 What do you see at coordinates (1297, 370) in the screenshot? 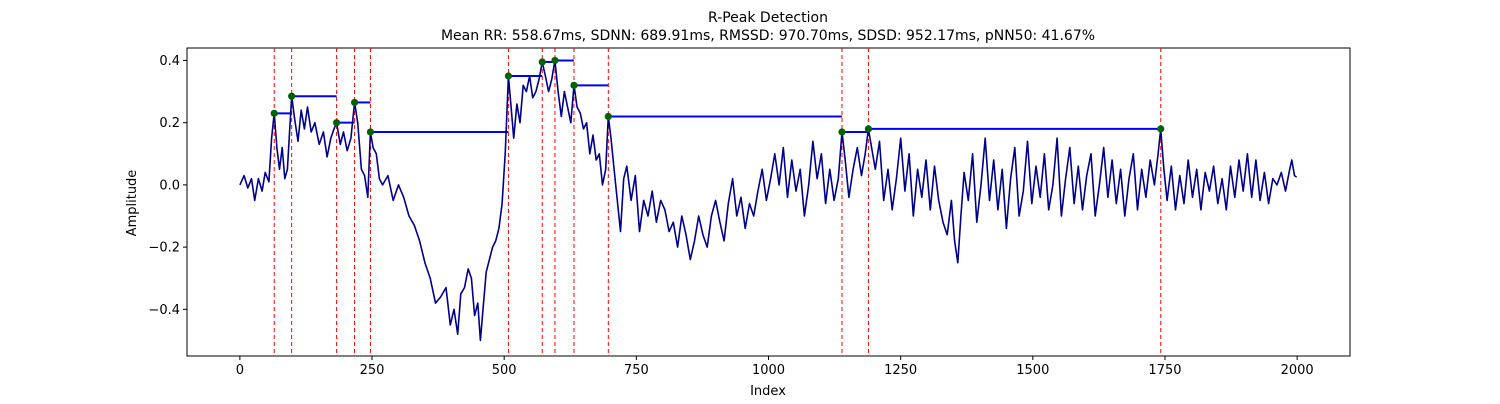
I see `x-tick-label: 2000` at bounding box center [1297, 370].